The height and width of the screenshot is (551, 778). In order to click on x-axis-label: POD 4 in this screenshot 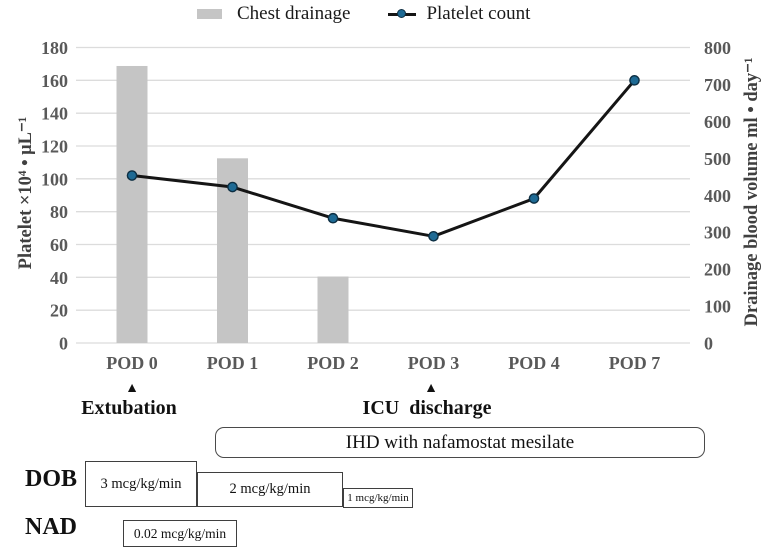, I will do `click(534, 363)`.